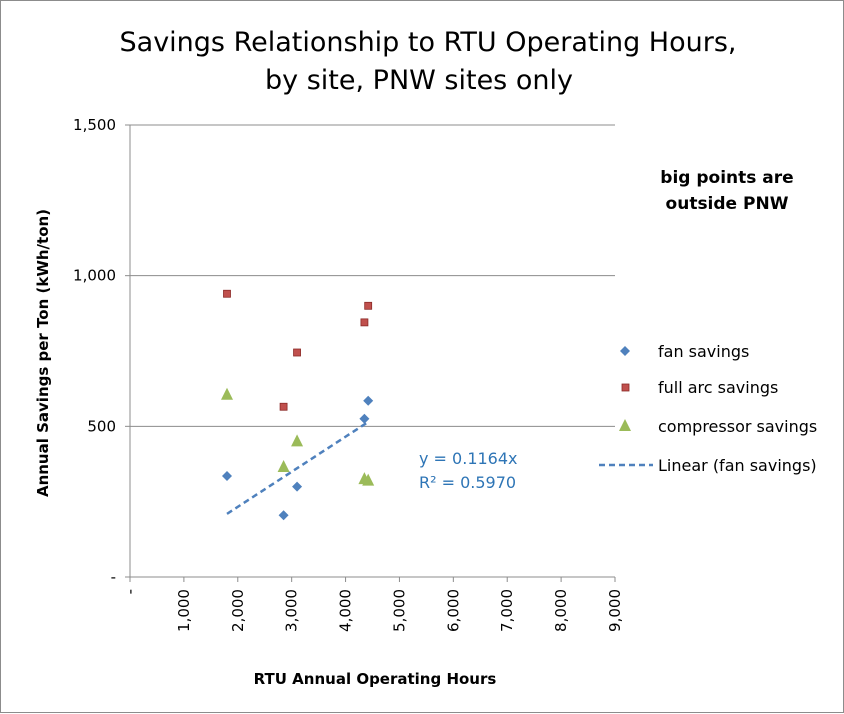 The image size is (844, 714). What do you see at coordinates (468, 458) in the screenshot?
I see `trendline-equation: y = 0.1164x` at bounding box center [468, 458].